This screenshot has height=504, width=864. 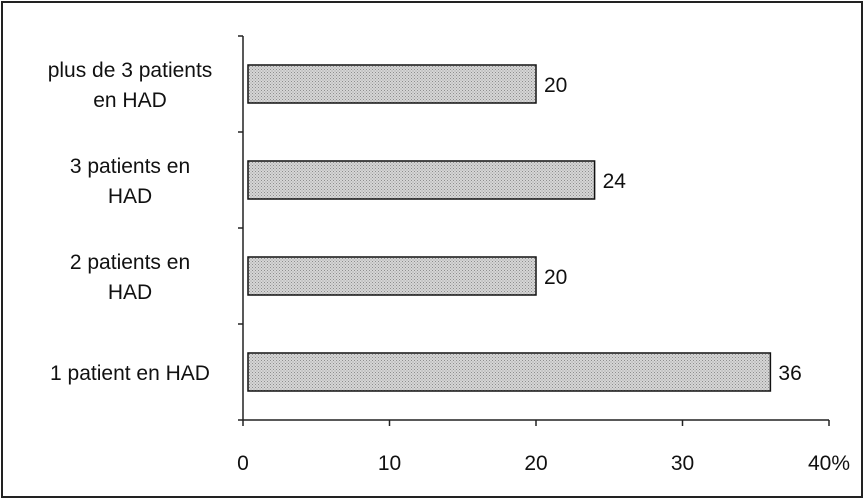 I want to click on data-label: 24, so click(x=615, y=181).